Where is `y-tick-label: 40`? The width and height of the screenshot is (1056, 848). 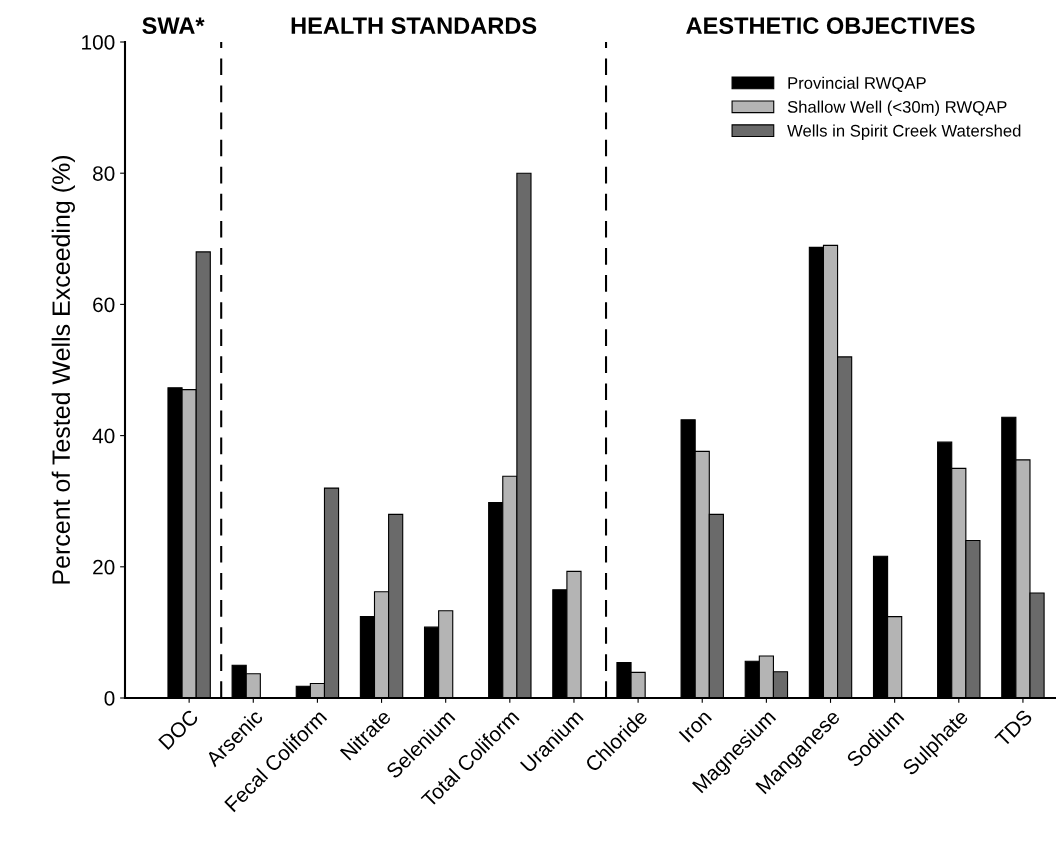 y-tick-label: 40 is located at coordinates (103, 436).